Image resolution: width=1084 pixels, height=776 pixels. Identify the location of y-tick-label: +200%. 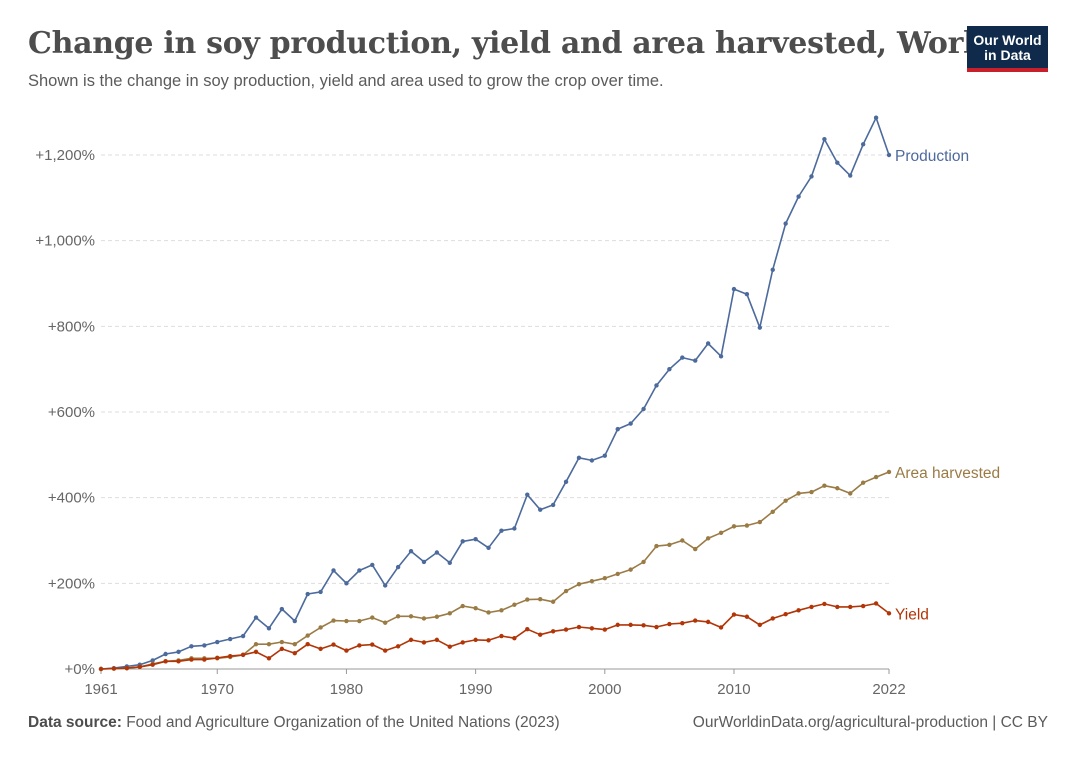
(71, 583).